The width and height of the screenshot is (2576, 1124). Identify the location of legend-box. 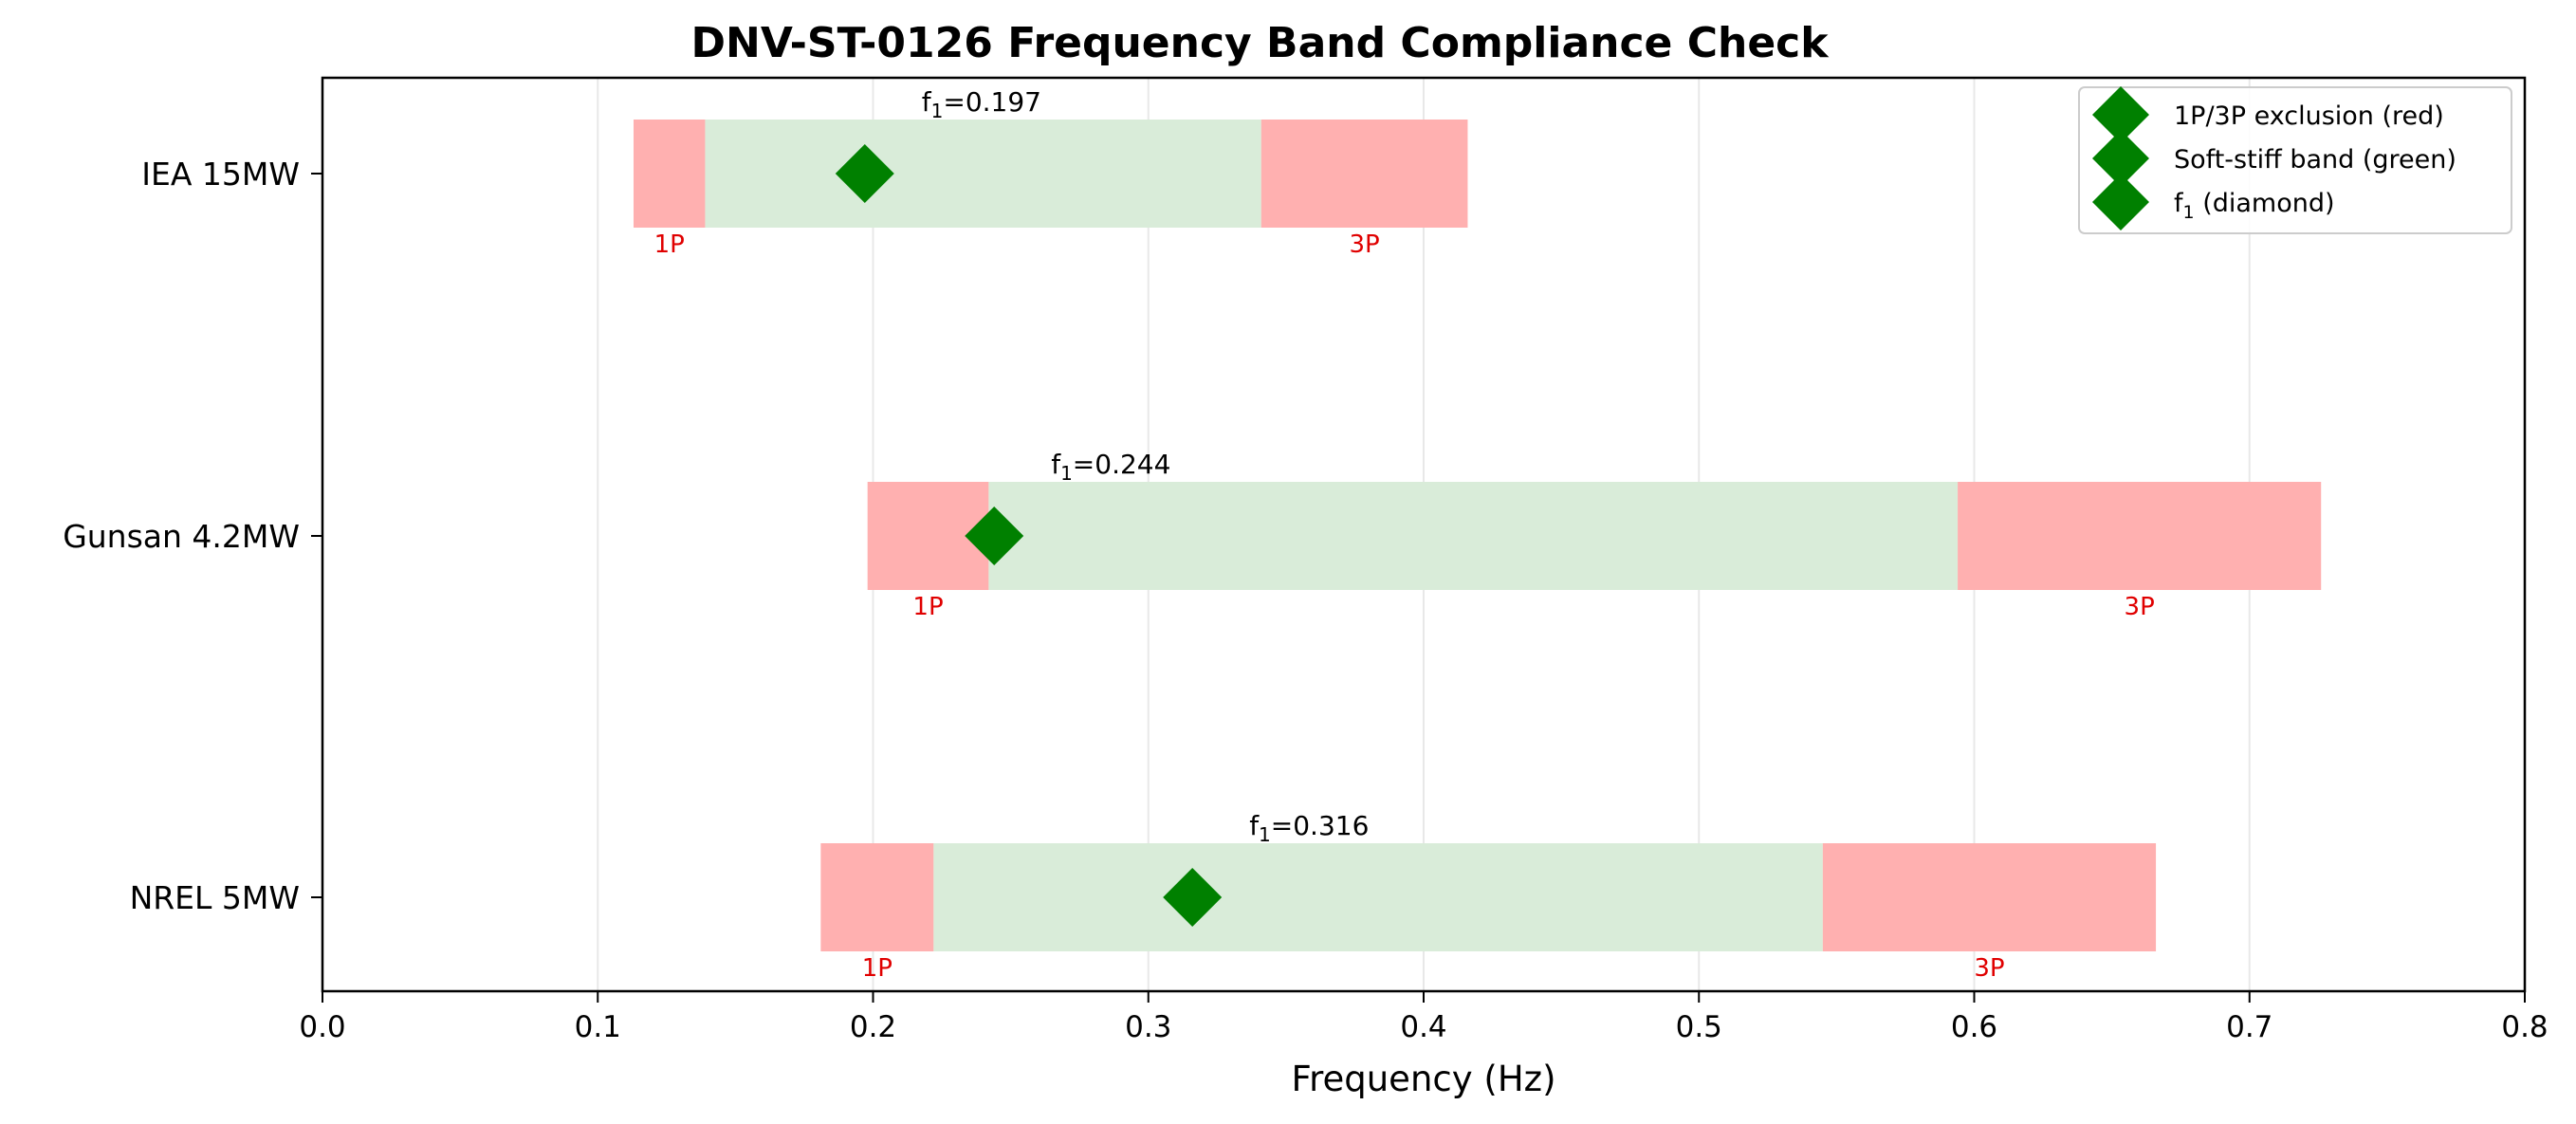
(2295, 160).